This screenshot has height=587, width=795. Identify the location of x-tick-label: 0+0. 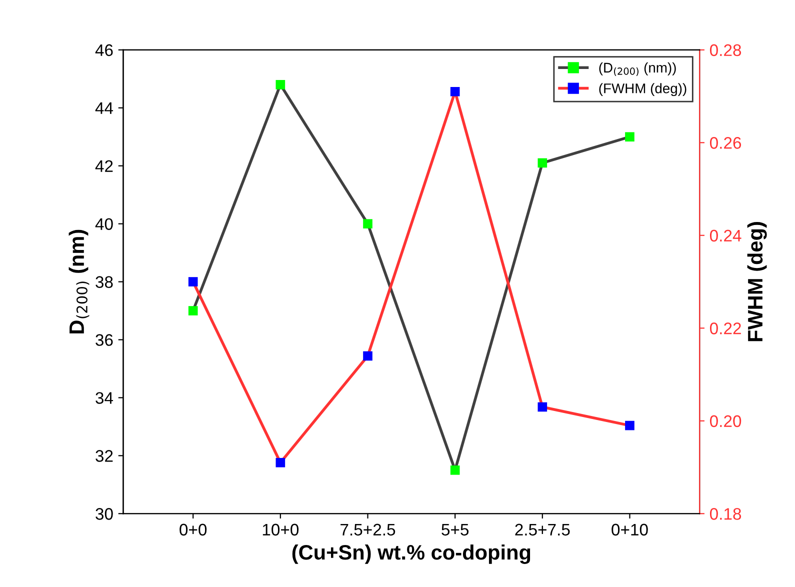
(193, 530).